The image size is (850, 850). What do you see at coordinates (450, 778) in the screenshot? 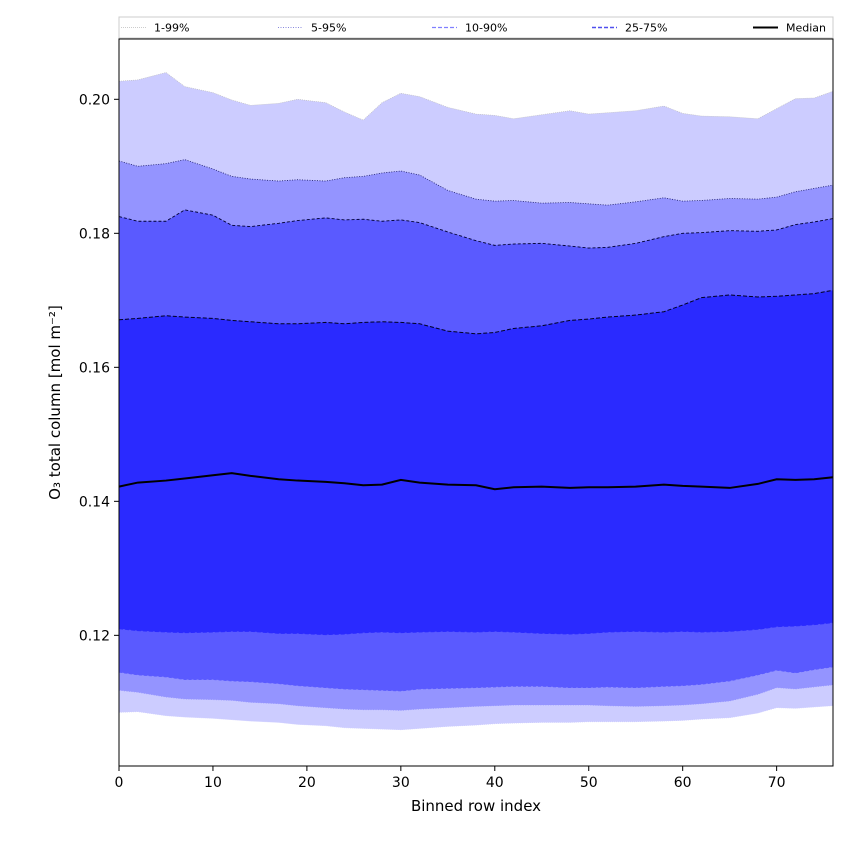
I see `x-axis: 0 10 20 30 40 50 60 70` at bounding box center [450, 778].